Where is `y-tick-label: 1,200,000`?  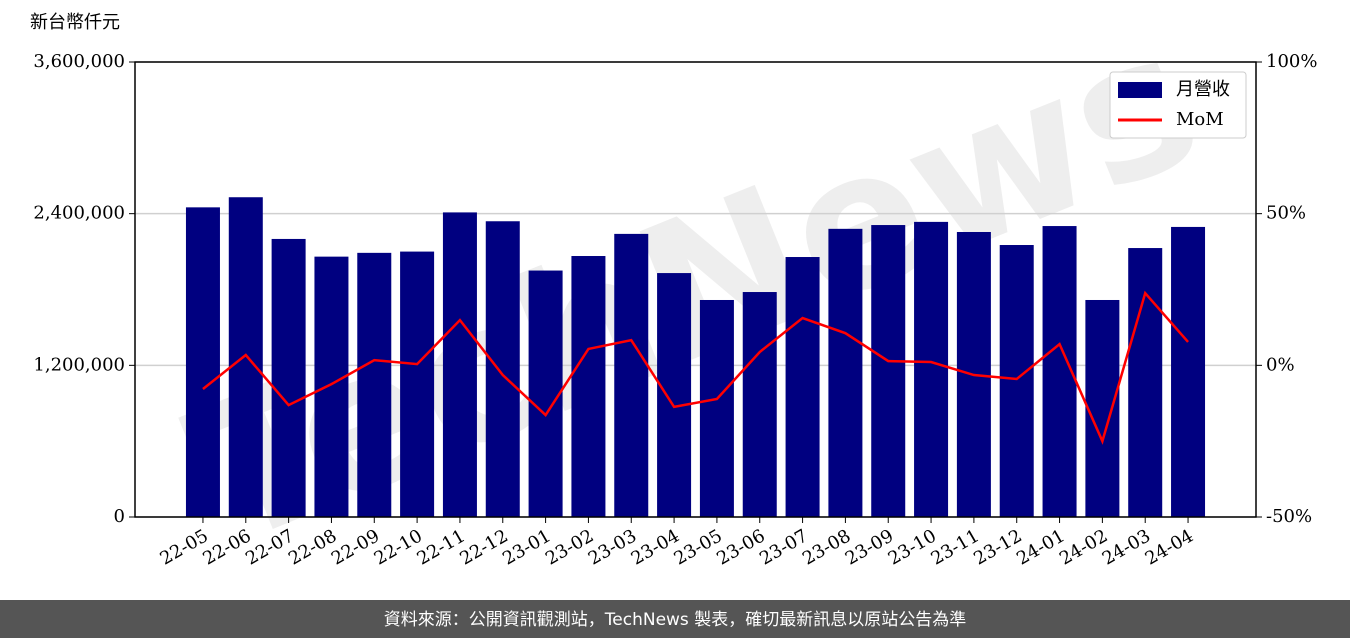
y-tick-label: 1,200,000 is located at coordinates (79, 364).